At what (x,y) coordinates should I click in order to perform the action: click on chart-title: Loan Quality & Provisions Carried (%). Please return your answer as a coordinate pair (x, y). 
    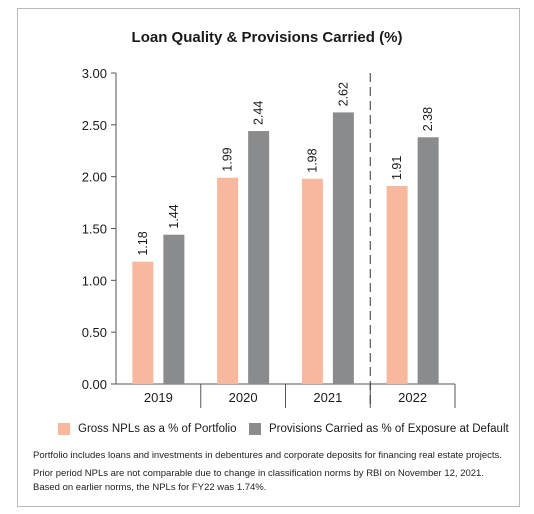
    Looking at the image, I should click on (267, 37).